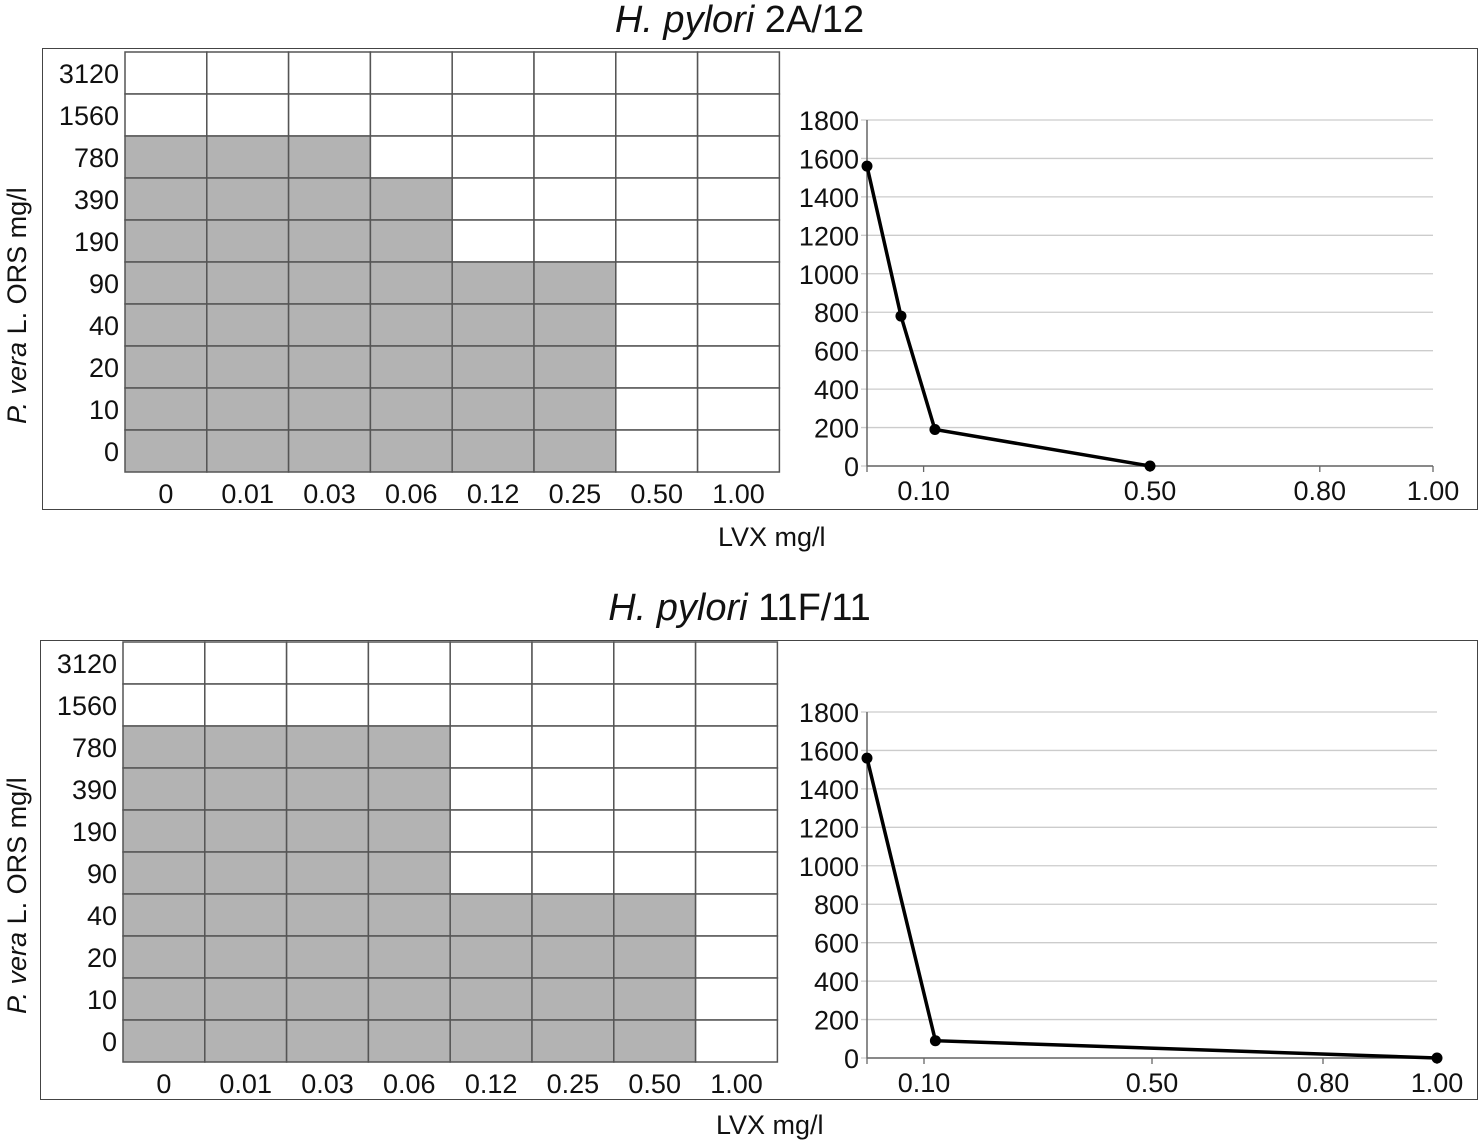 Image resolution: width=1479 pixels, height=1144 pixels. I want to click on panel-2-col-tick-label: 0, so click(163, 1083).